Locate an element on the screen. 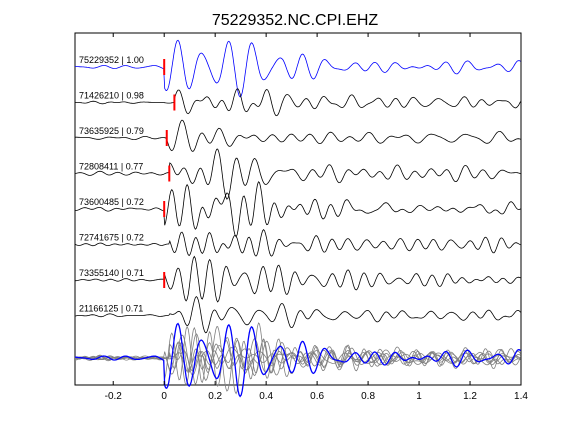  x-tick-label: 1.4 is located at coordinates (521, 396).